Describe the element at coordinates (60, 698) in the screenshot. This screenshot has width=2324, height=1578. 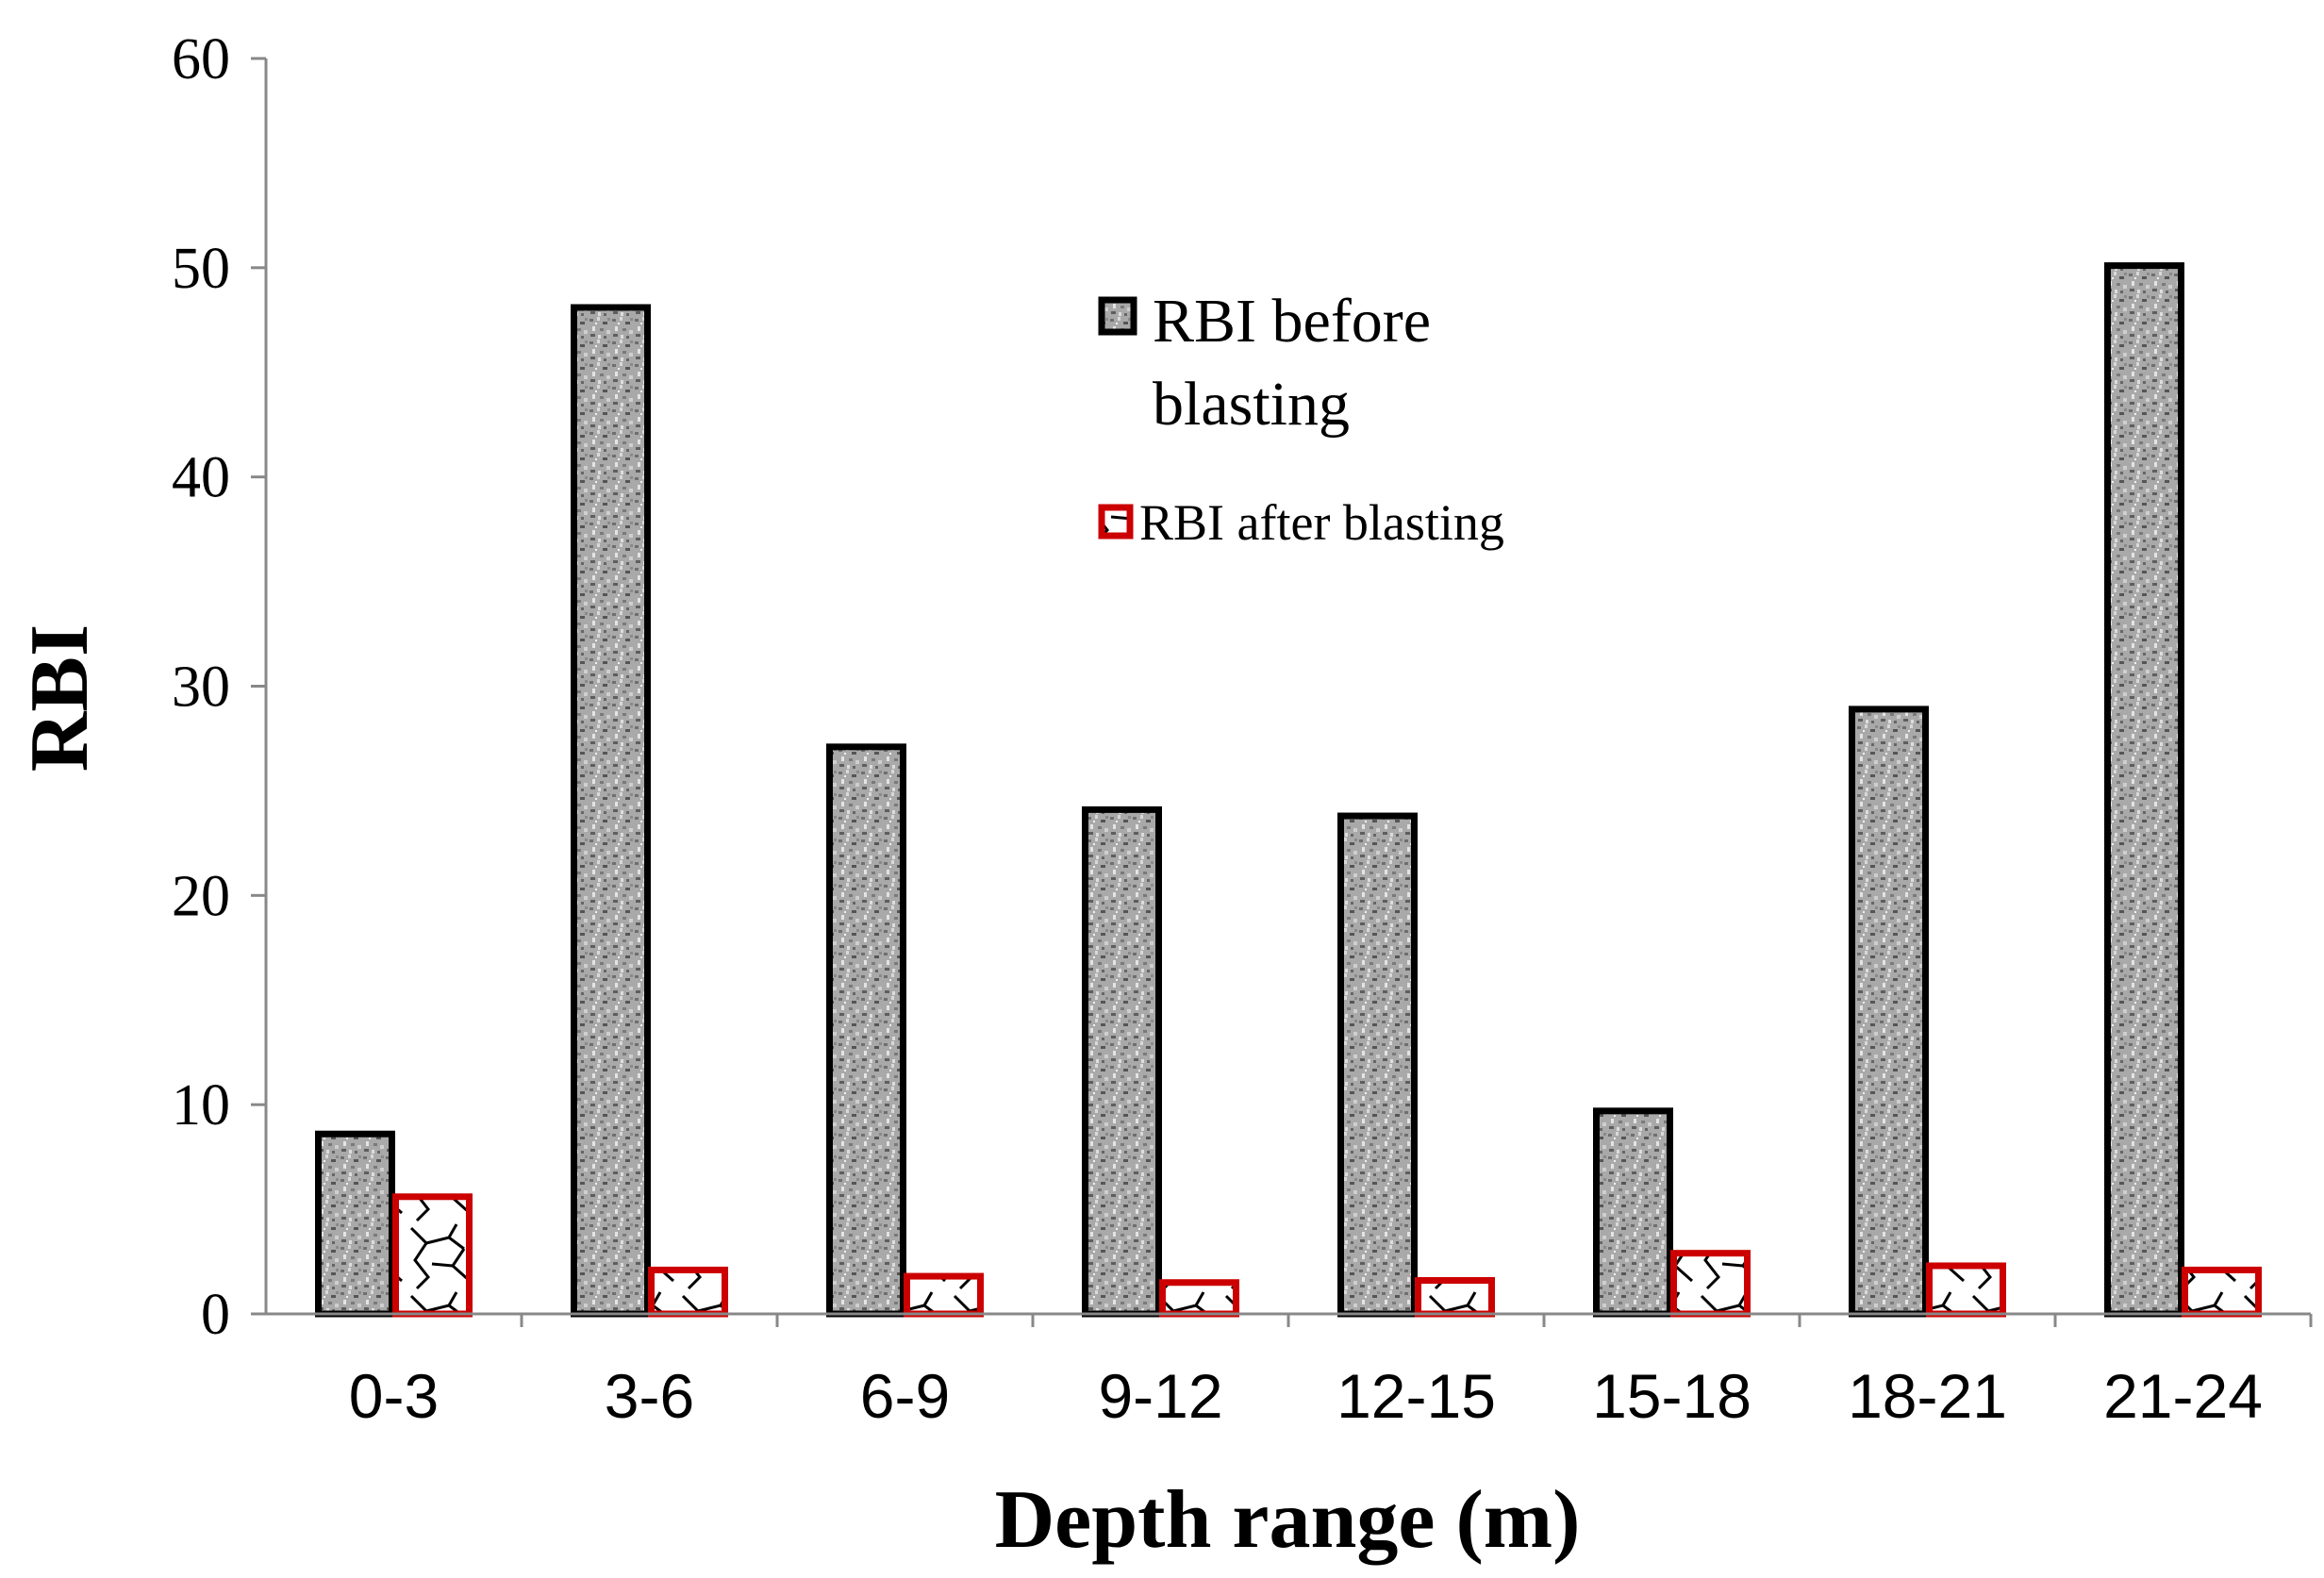
I see `y-axis-title: RBI` at that location.